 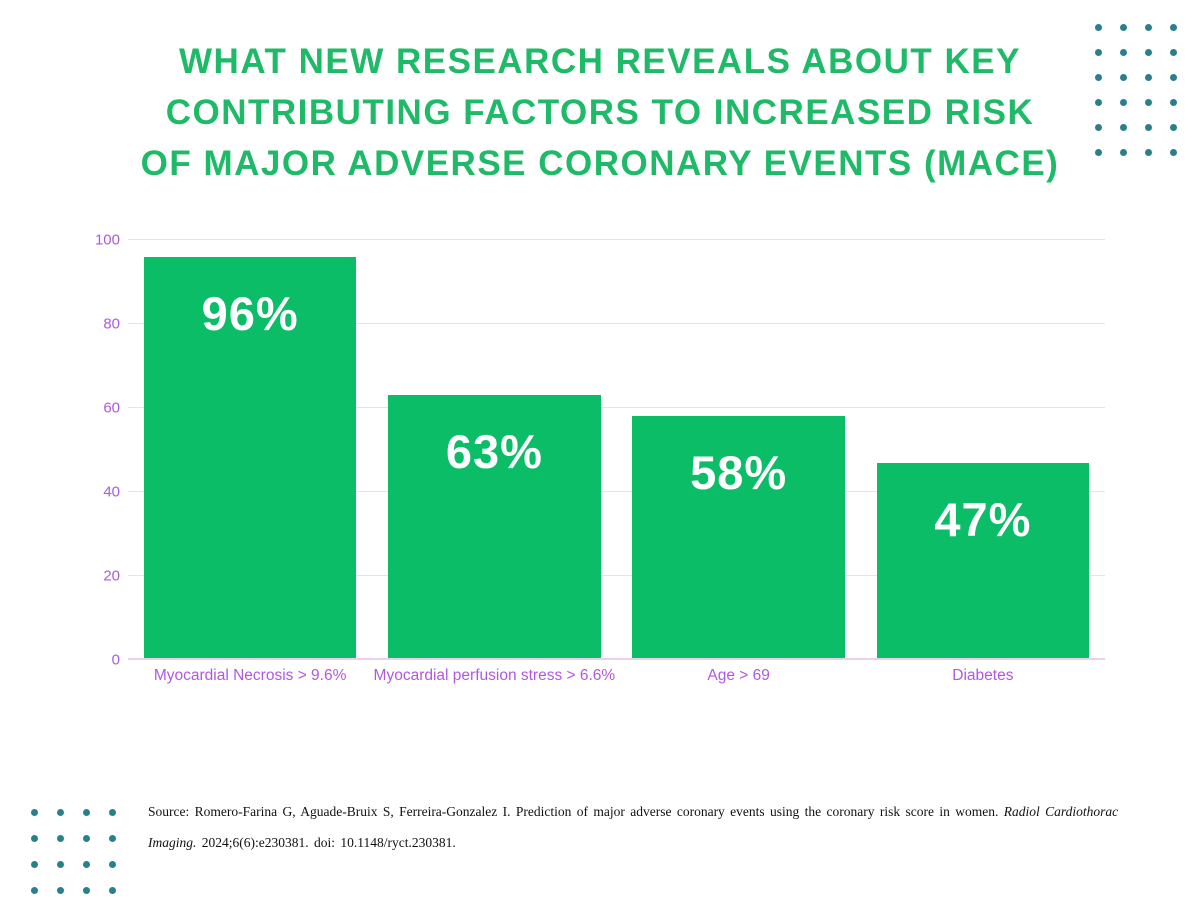 What do you see at coordinates (1136, 90) in the screenshot?
I see `dot-pattern-top-right` at bounding box center [1136, 90].